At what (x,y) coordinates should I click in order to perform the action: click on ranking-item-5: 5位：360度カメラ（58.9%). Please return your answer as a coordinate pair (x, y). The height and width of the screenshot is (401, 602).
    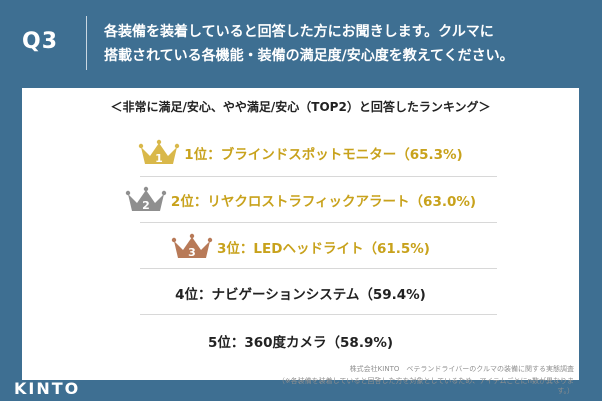
    Looking at the image, I should click on (300, 341).